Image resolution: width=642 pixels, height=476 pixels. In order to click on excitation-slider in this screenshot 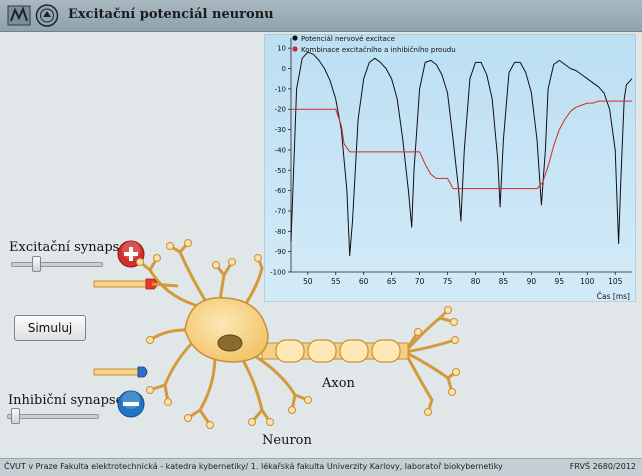, I will do `click(57, 264)`.